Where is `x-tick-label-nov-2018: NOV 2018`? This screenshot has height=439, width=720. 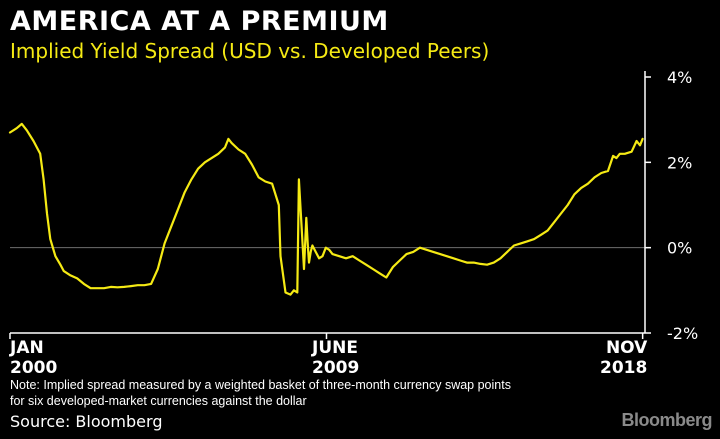 x-tick-label-nov-2018: NOV 2018 is located at coordinates (624, 358).